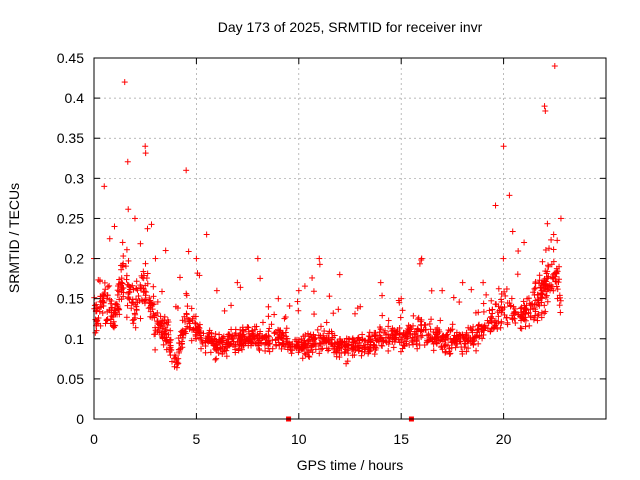 The image size is (640, 480). Describe the element at coordinates (70, 138) in the screenshot. I see `y-tick-label: 0.35` at that location.